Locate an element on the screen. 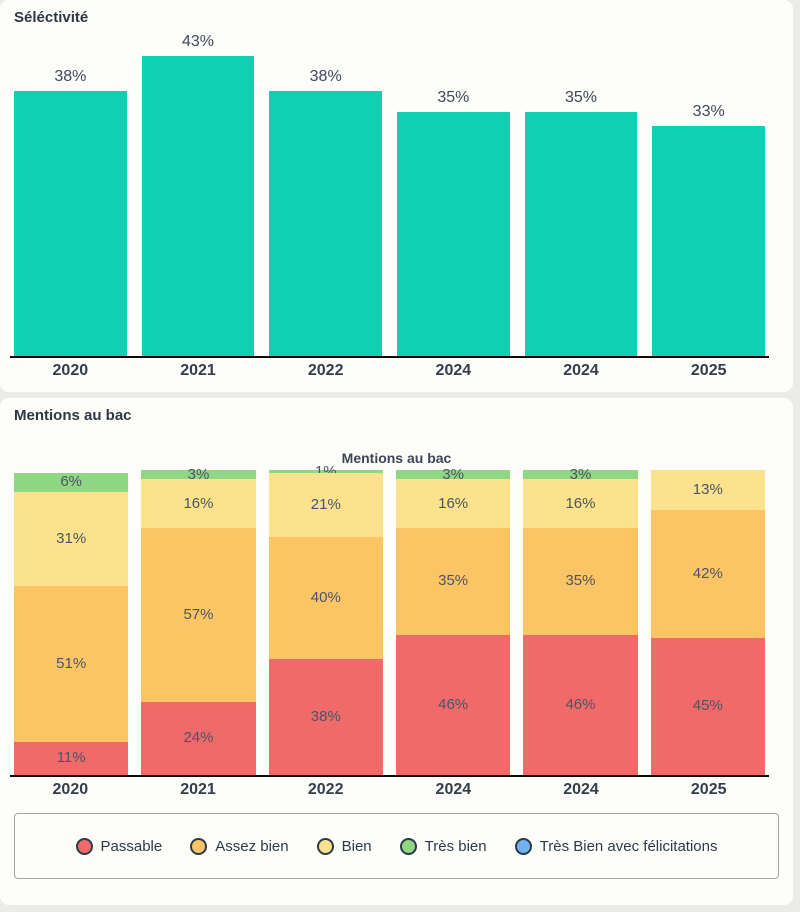  segment-value-label: 51% is located at coordinates (71, 663).